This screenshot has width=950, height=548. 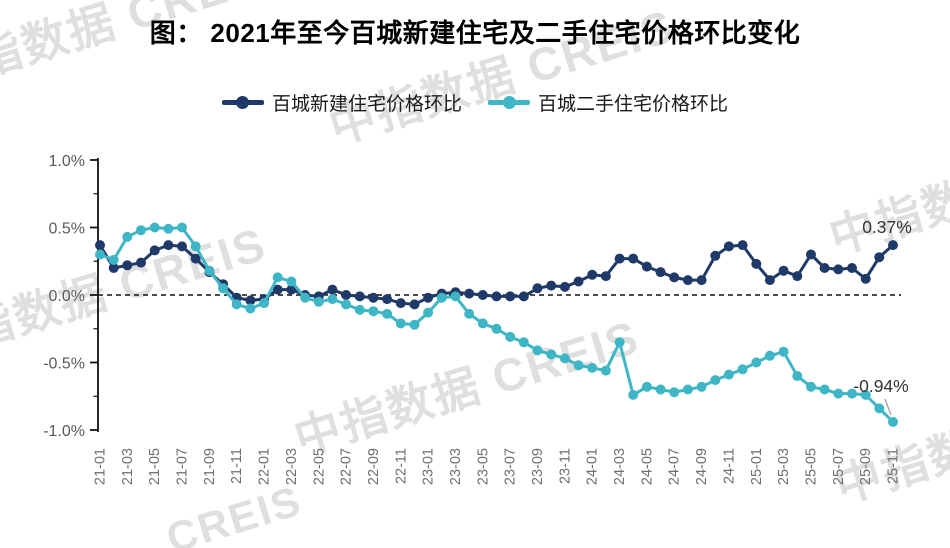 I want to click on y-axis: 1.0% 0.5% 0.0% -0.5% -1.0%, so click(x=71, y=296).